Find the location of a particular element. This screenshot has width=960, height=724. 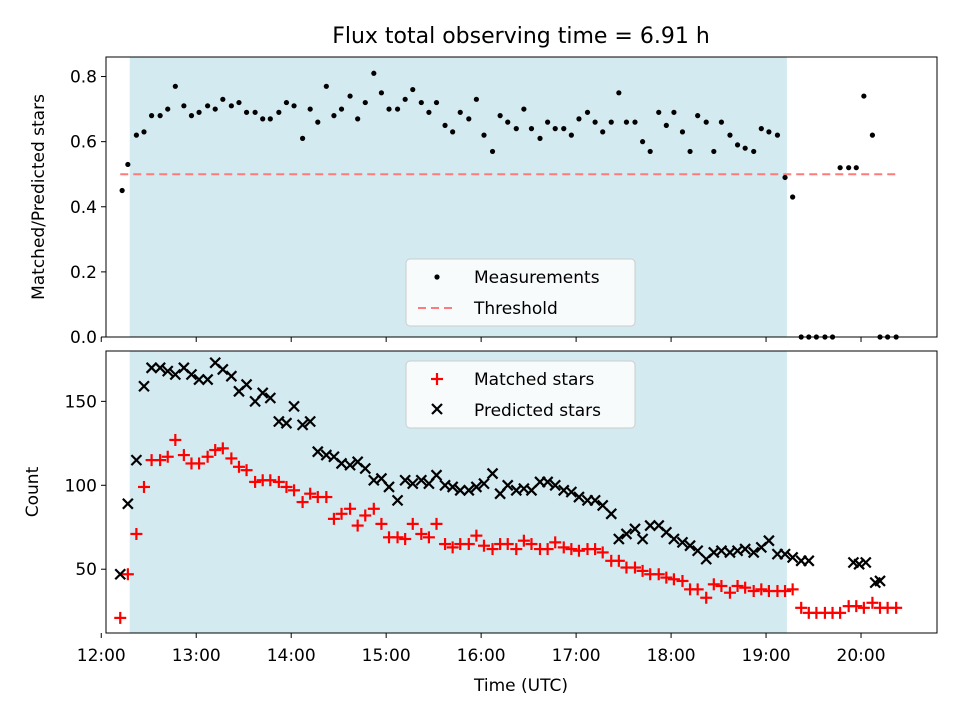

top-y-tick-label: 0.4 is located at coordinates (83, 208).